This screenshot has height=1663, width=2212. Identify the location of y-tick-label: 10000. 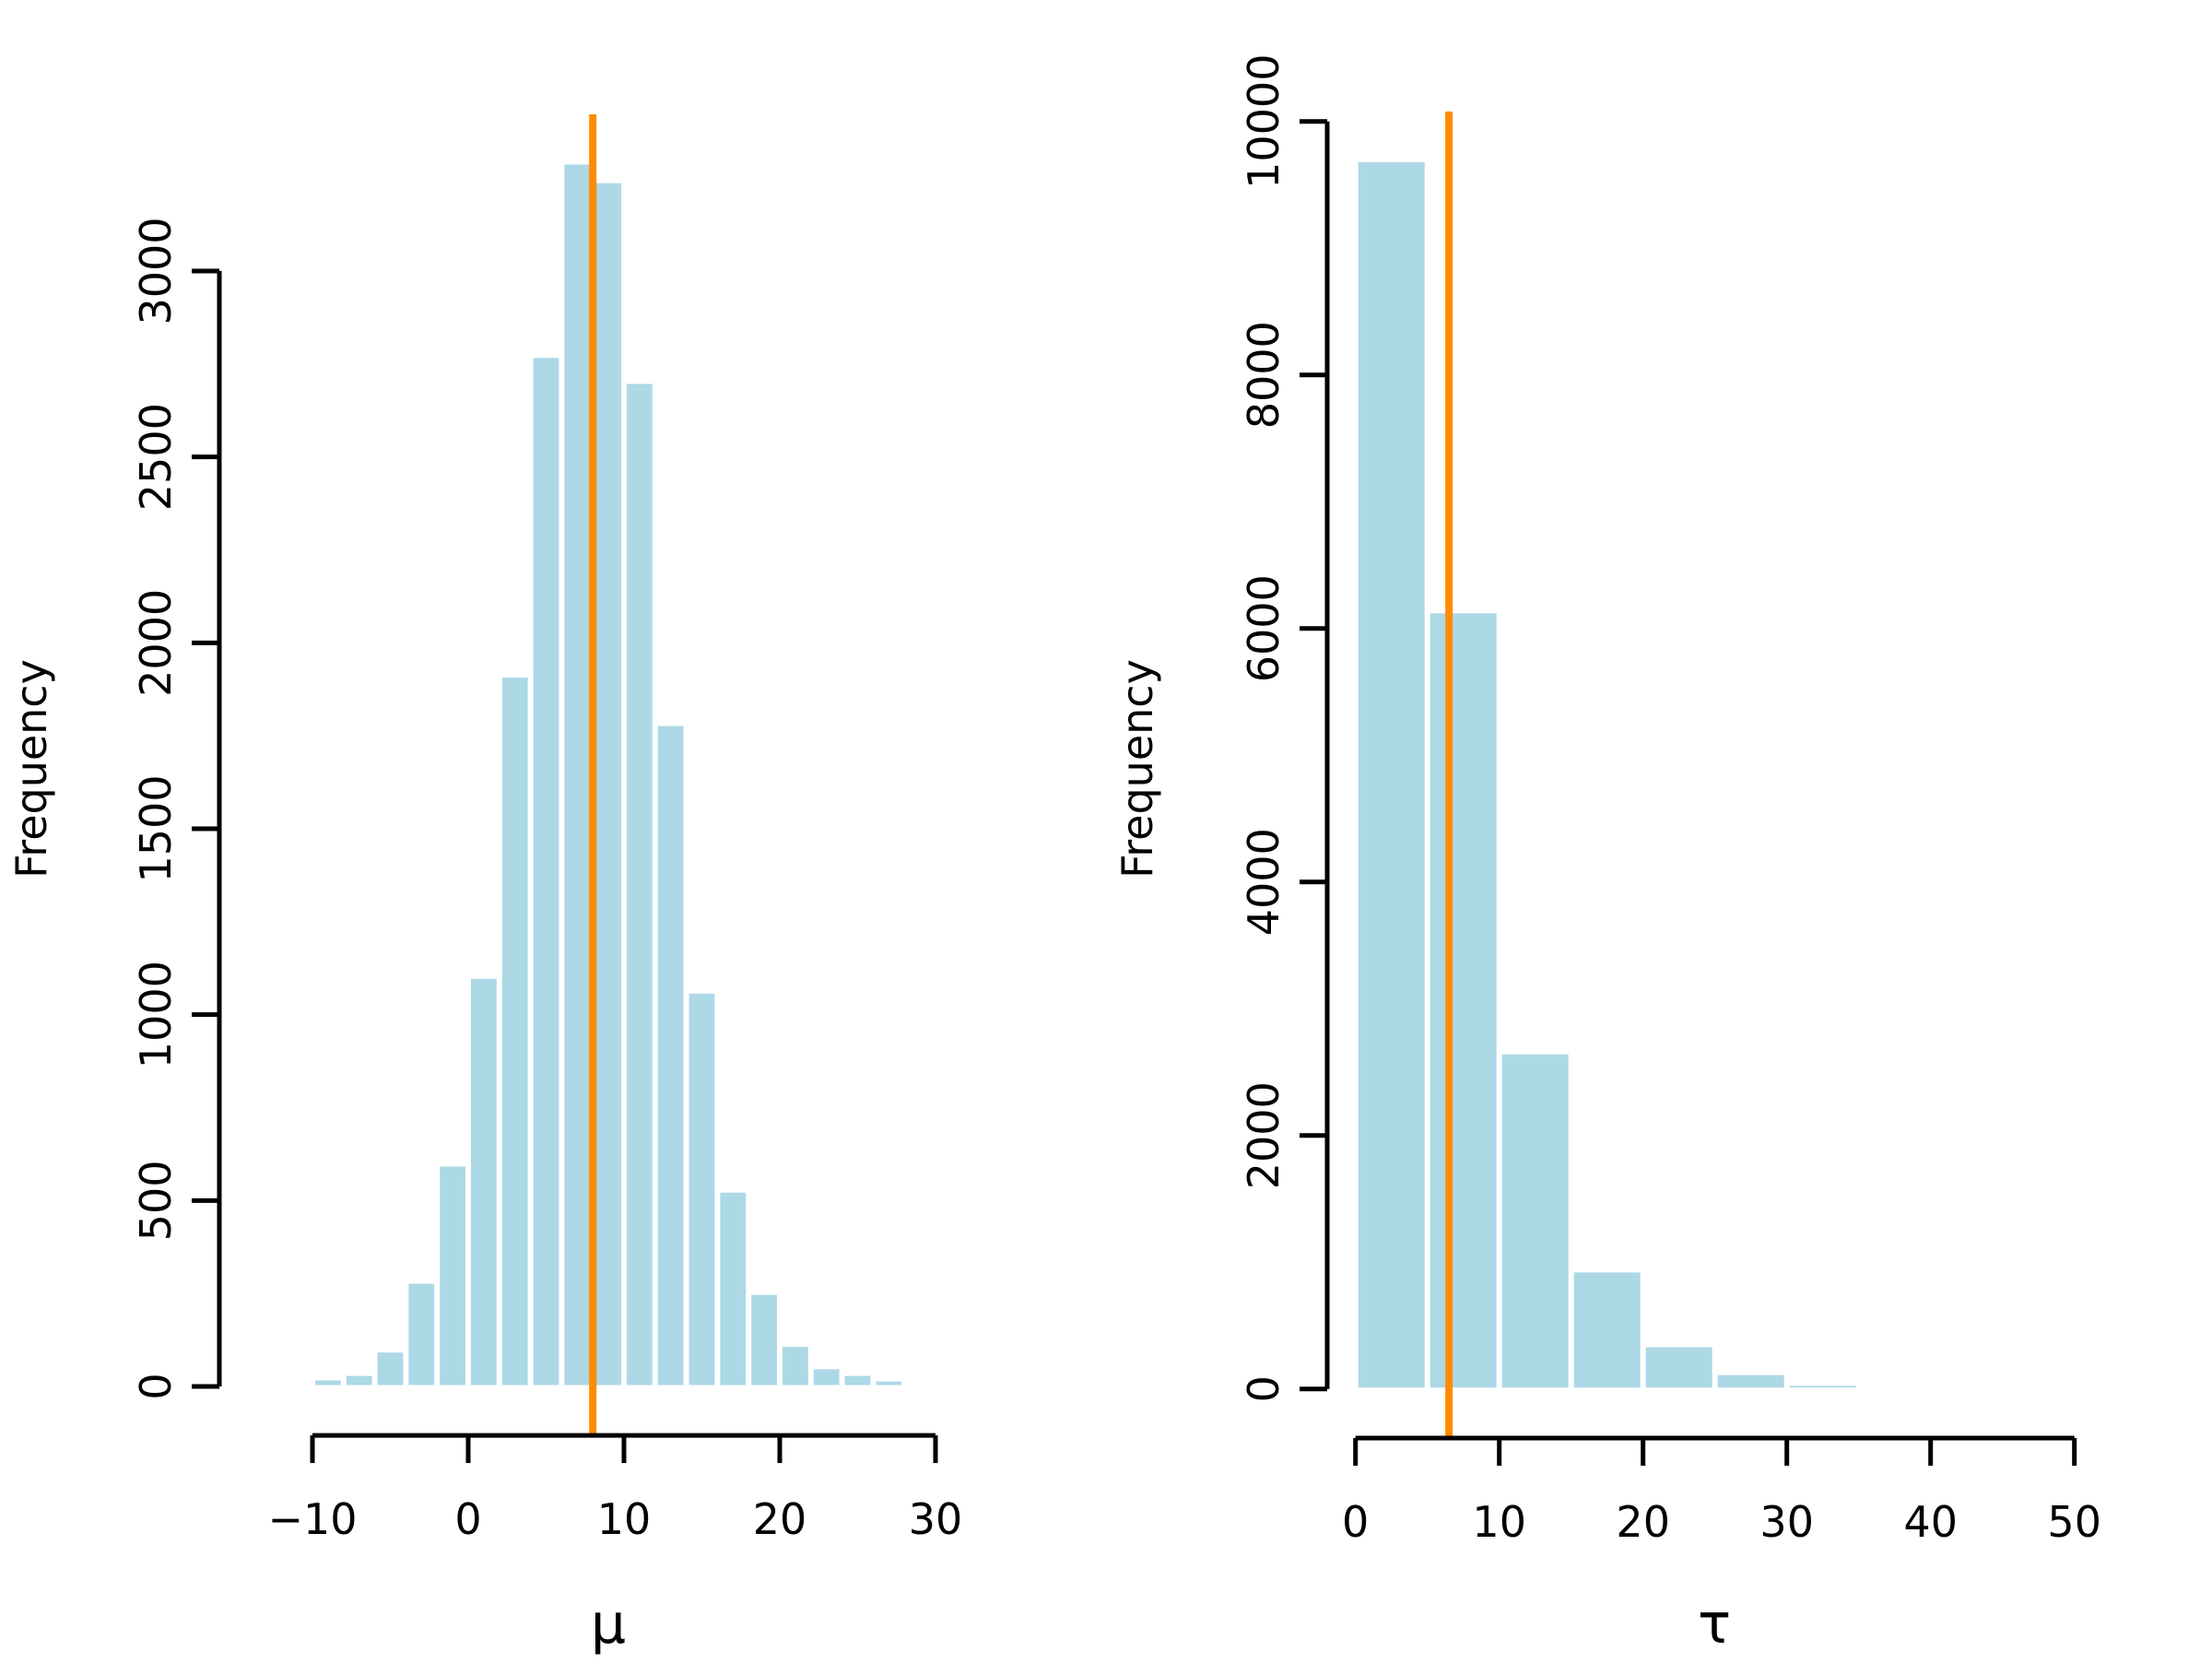
(1263, 121).